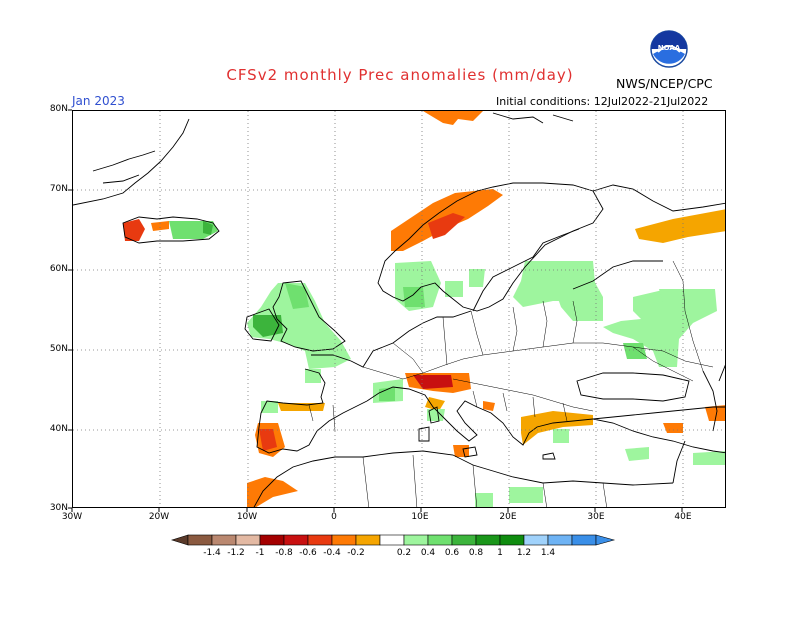 The image size is (800, 618). Describe the element at coordinates (476, 553) in the screenshot. I see `colorbar-label: 0.8` at that location.